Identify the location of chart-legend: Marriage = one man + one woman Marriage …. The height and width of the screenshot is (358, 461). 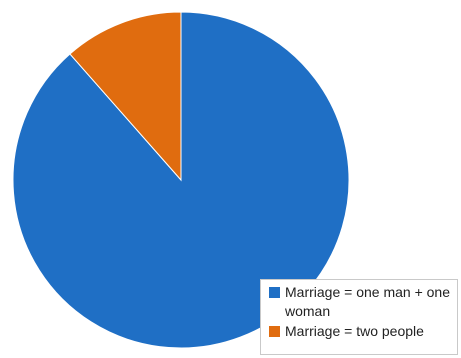
(359, 317).